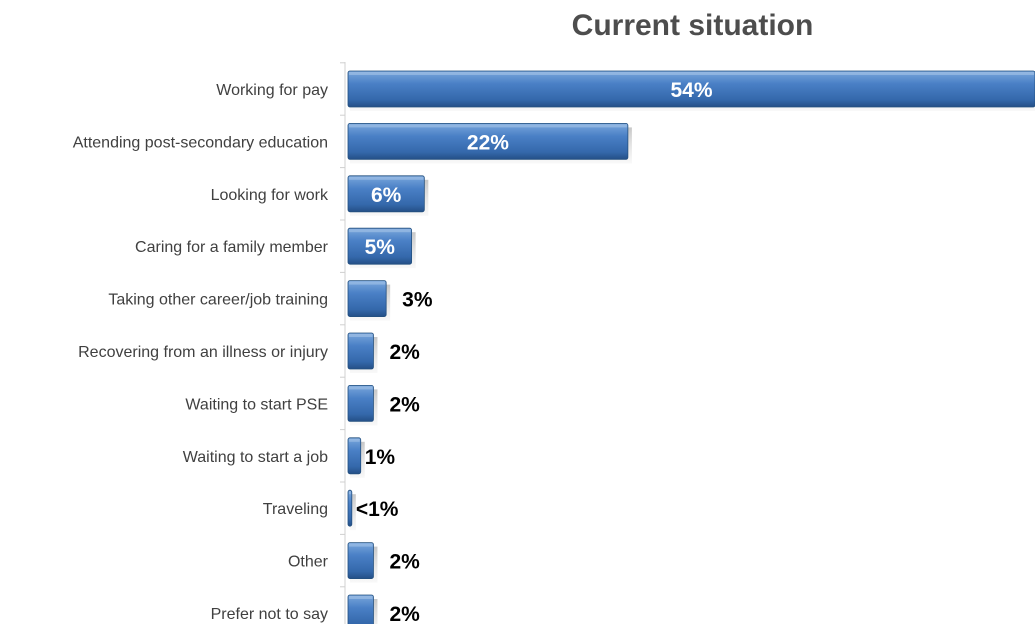 This screenshot has width=1035, height=624. I want to click on value-label-recovering-from-an-illness-or-injury: 2%, so click(404, 352).